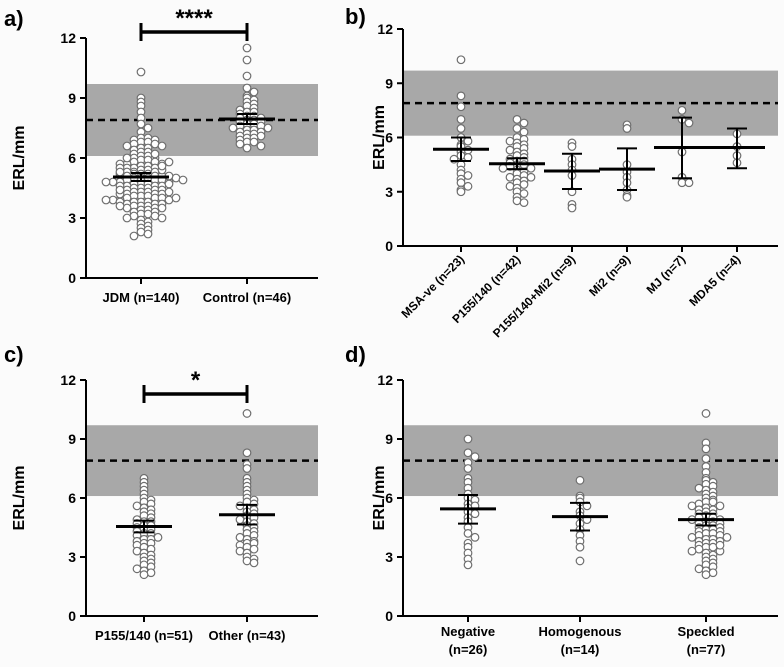 This screenshot has width=784, height=667. I want to click on y-tick-label: 12, so click(68, 38).